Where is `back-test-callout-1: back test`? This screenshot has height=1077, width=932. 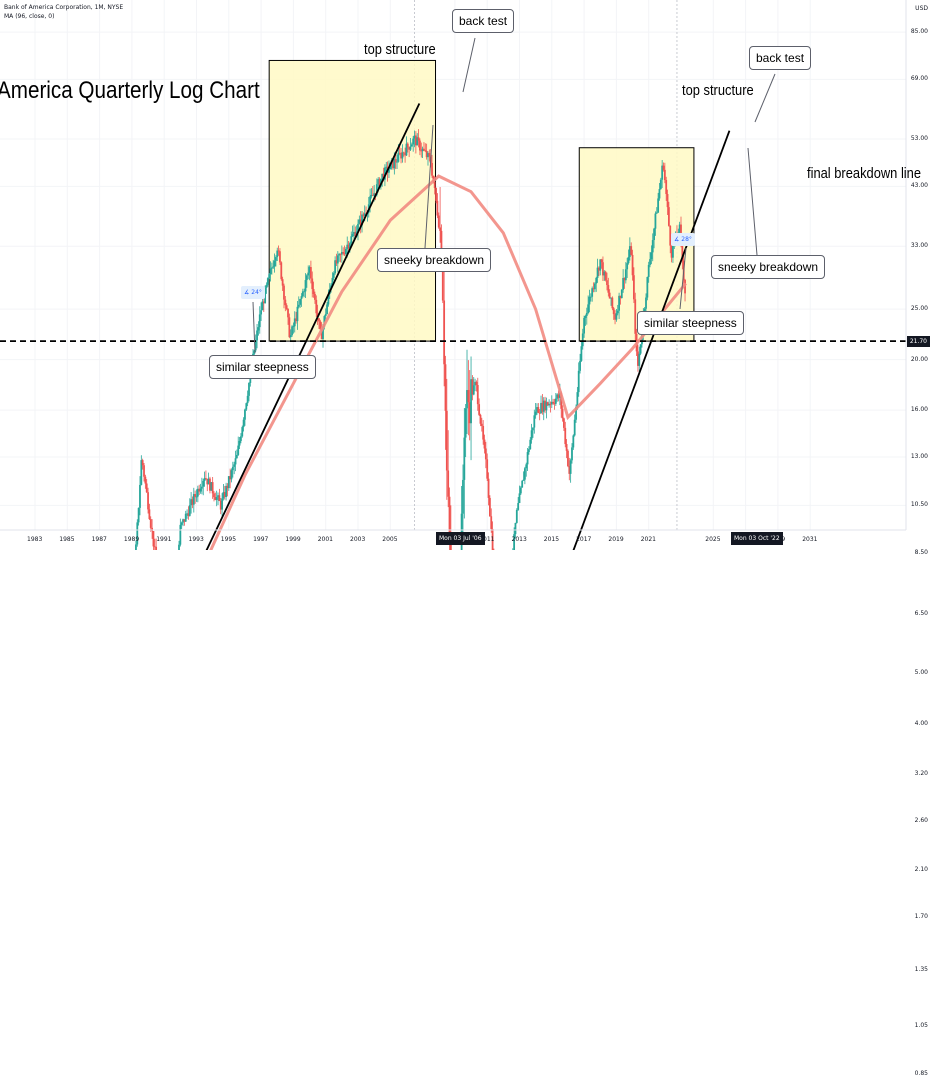
back-test-callout-1: back test is located at coordinates (483, 21).